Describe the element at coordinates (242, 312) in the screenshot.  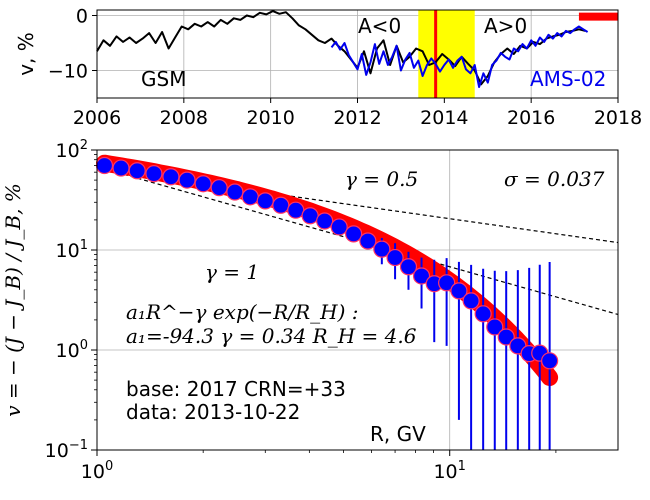
I see `fit-formula-label: a₁R^−γ exp(−R/R_H) :` at that location.